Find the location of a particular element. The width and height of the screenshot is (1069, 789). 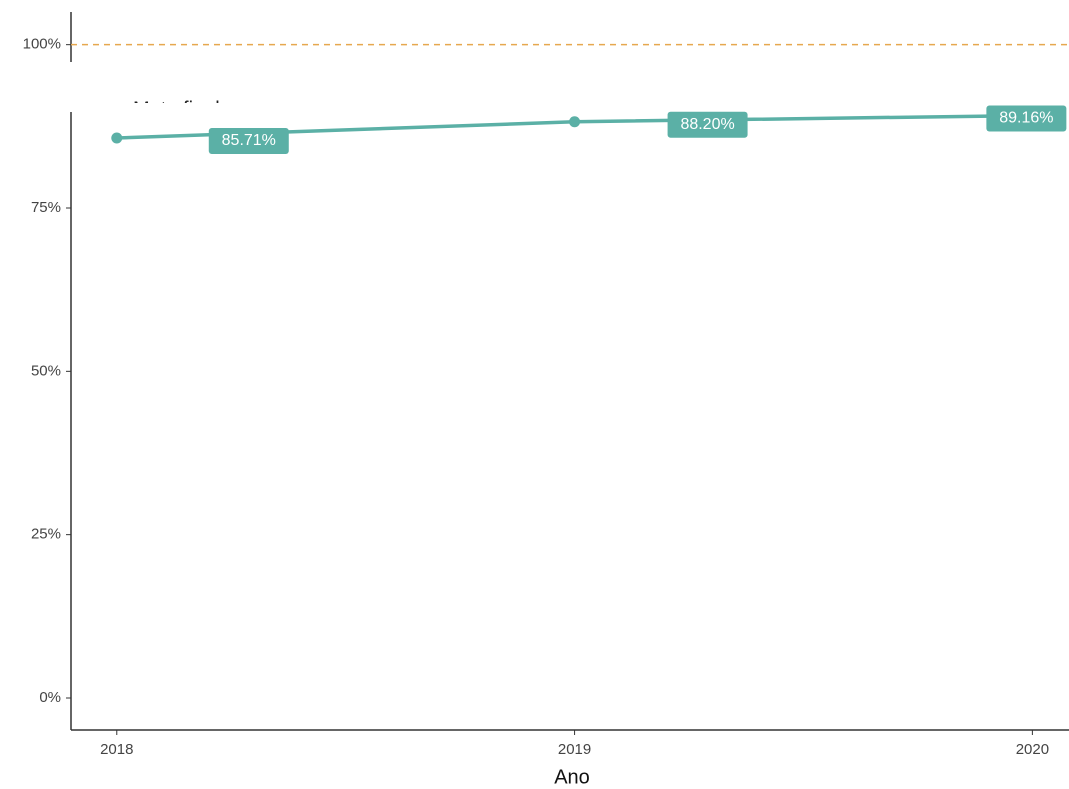

y-tick-label: 25% is located at coordinates (46, 534).